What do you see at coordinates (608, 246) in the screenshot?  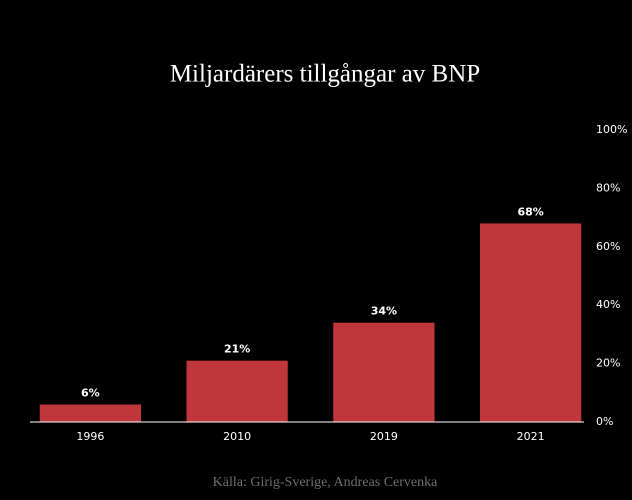 I see `y-tick-label: 60%` at bounding box center [608, 246].